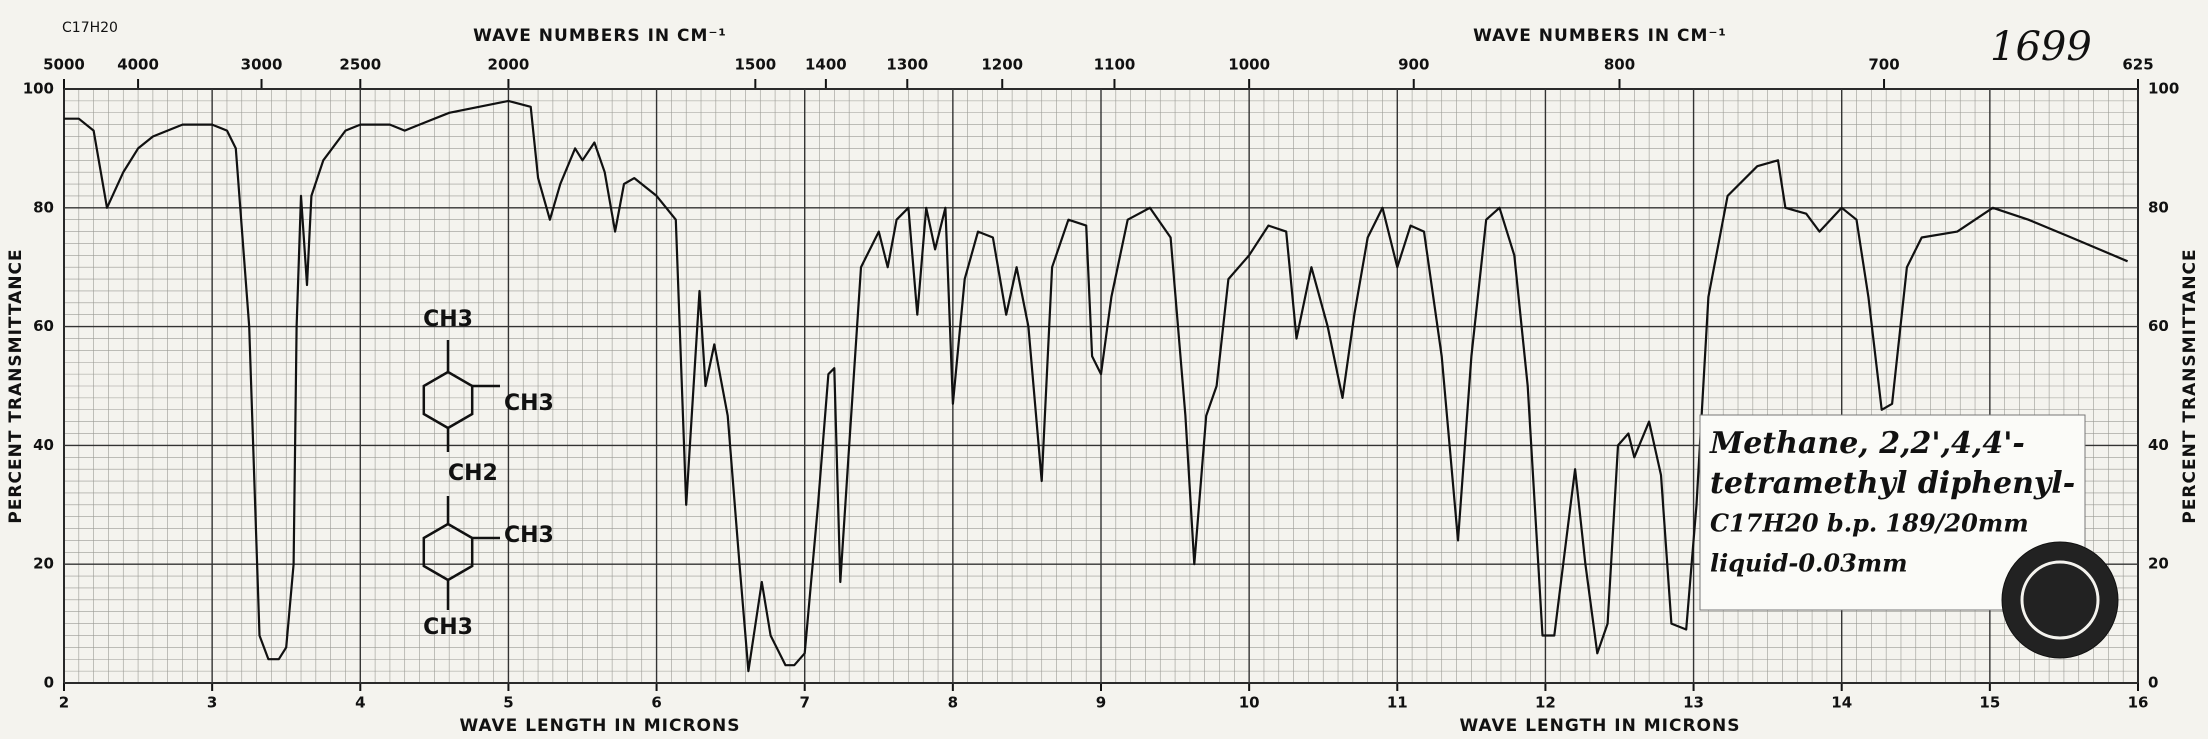  Describe the element at coordinates (64, 703) in the screenshot. I see `x-tick-label: 2` at that location.